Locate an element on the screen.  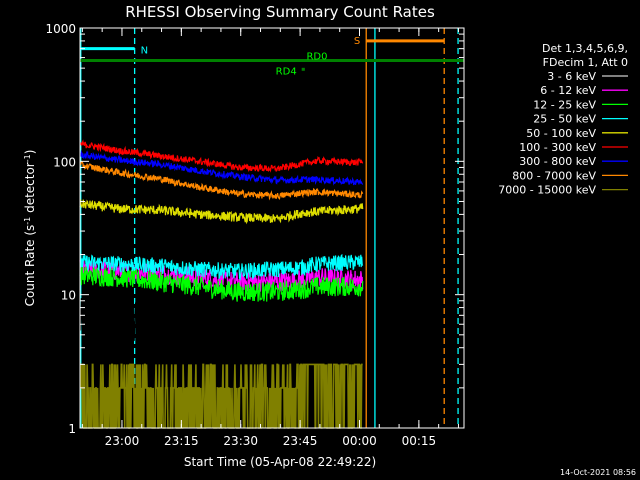
x-tick-label-1: 23:15 is located at coordinates (181, 441).